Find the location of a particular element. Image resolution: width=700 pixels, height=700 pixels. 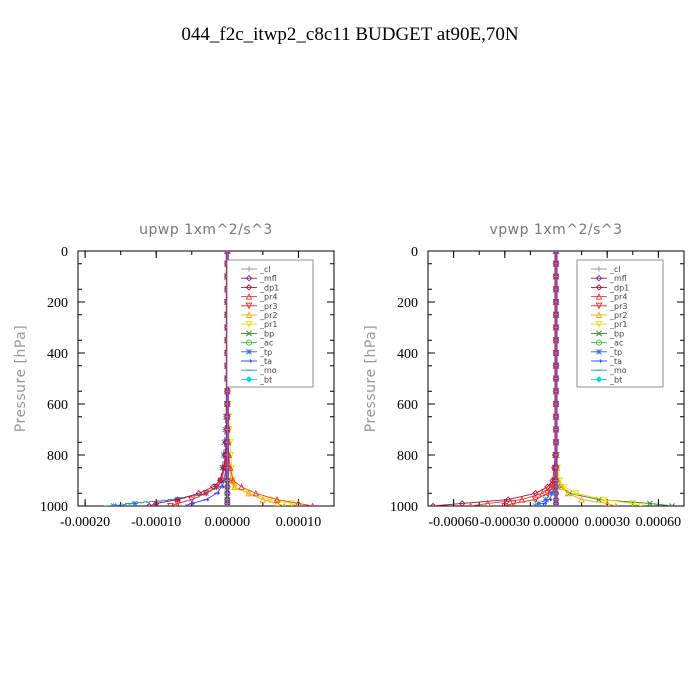

legend-item-dp1: _dp1 is located at coordinates (610, 287).